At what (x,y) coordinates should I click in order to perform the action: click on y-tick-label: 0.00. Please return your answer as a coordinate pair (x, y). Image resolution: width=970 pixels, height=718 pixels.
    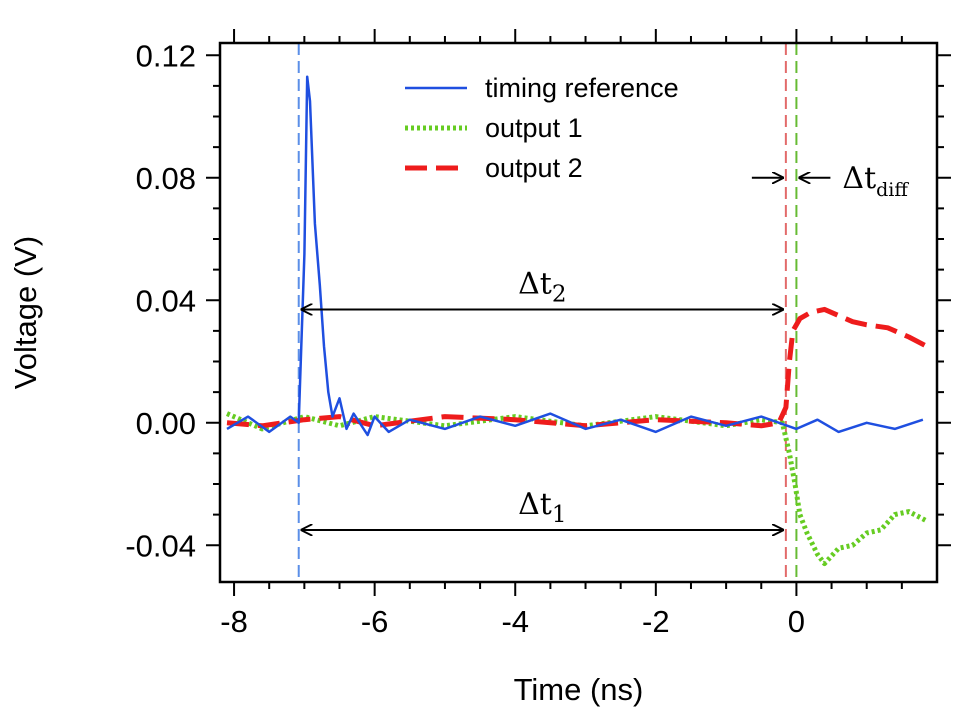
    Looking at the image, I should click on (166, 423).